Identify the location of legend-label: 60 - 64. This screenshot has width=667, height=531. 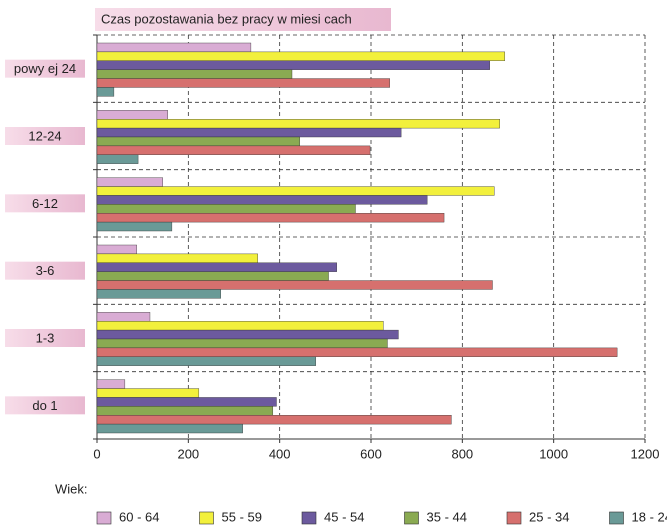
(139, 516).